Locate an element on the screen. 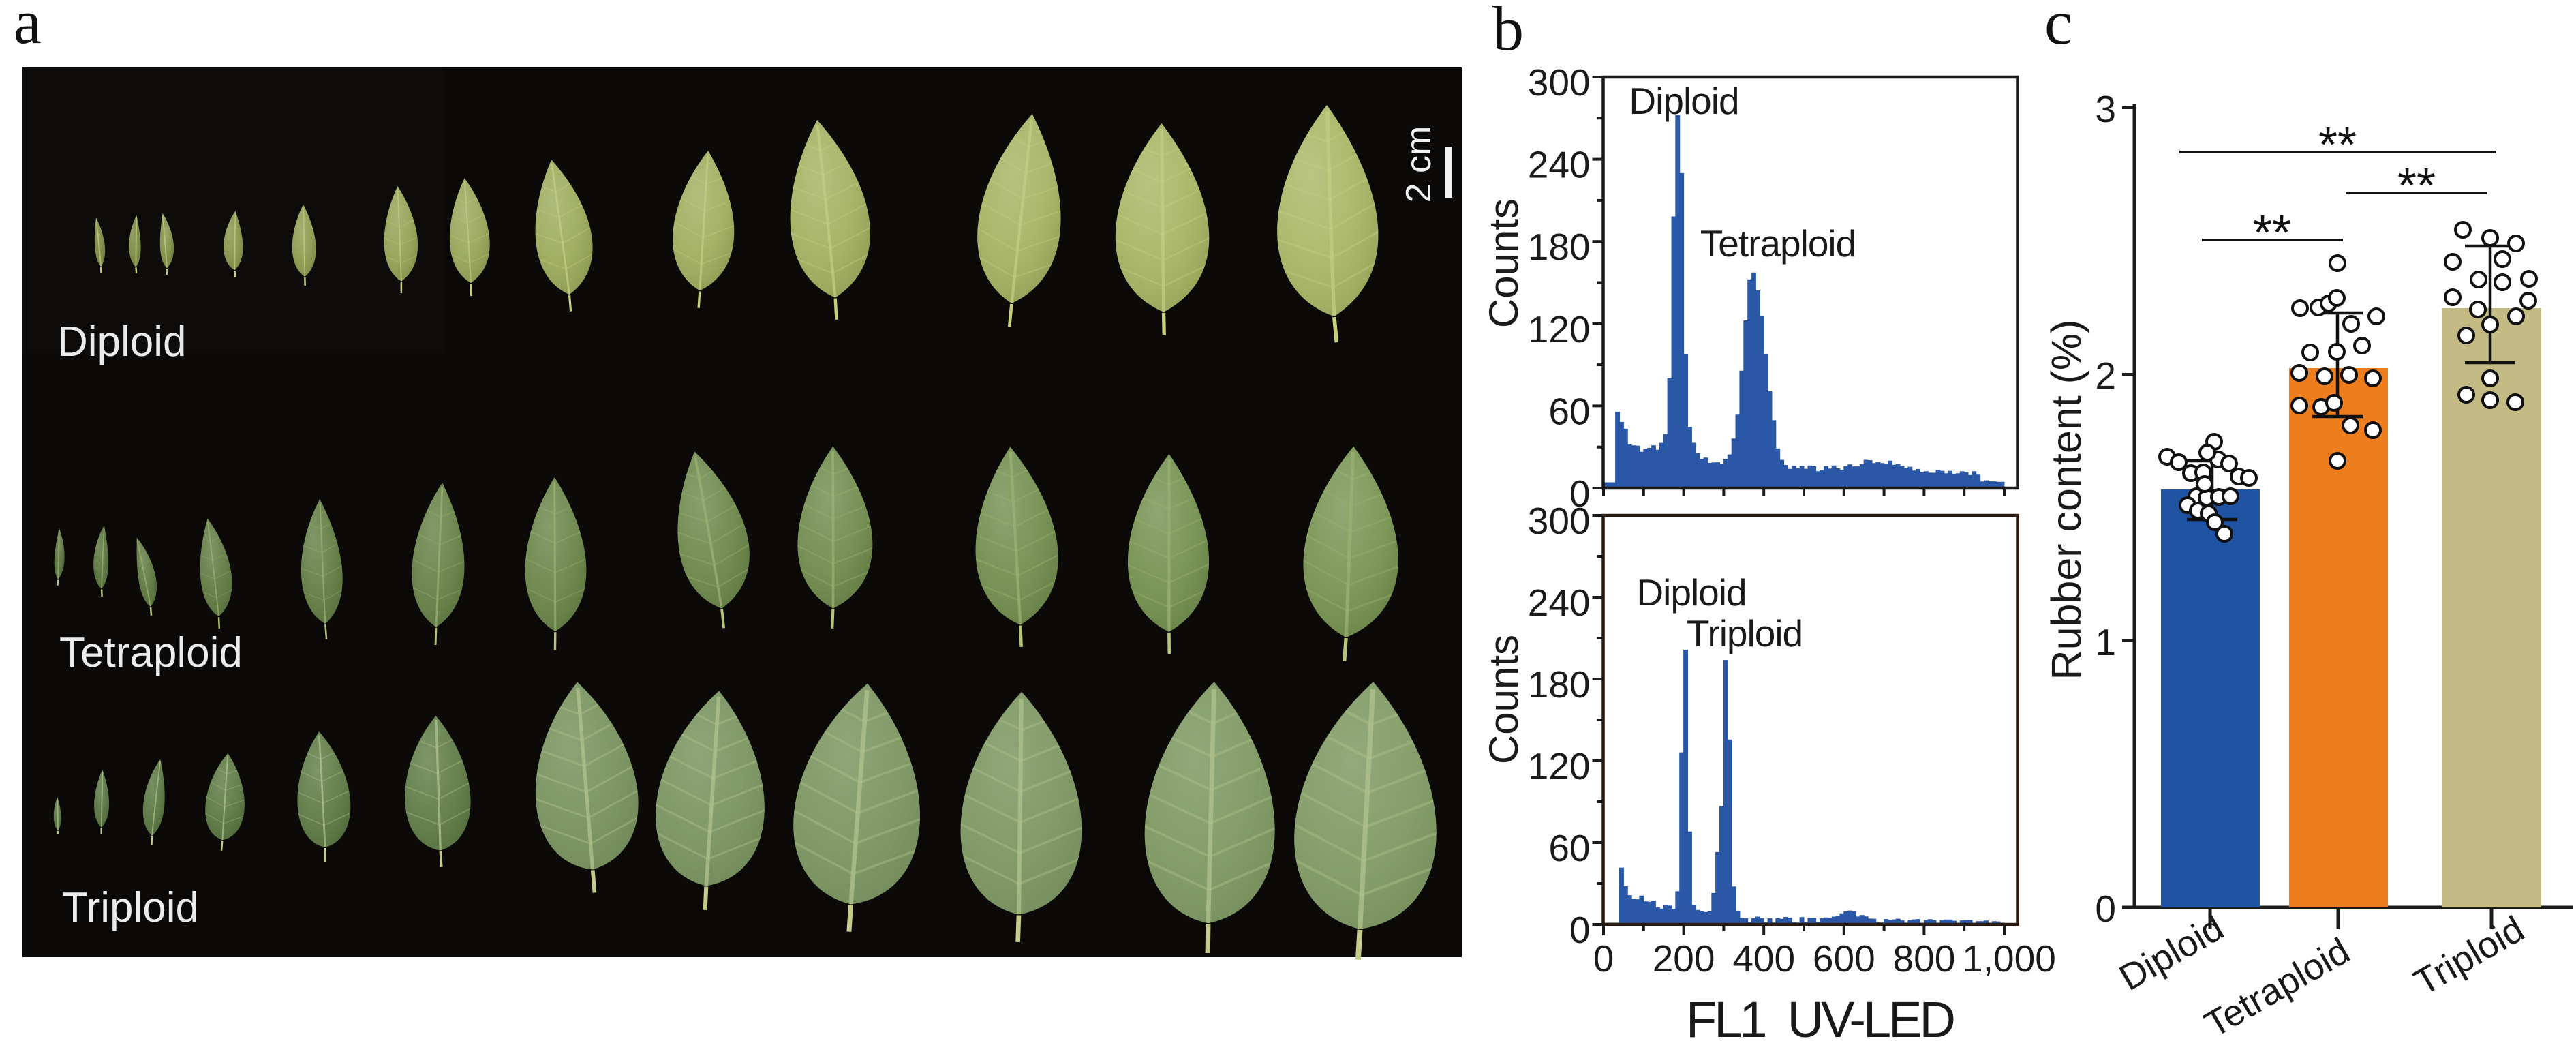  svg-text: 1 is located at coordinates (2105, 642).